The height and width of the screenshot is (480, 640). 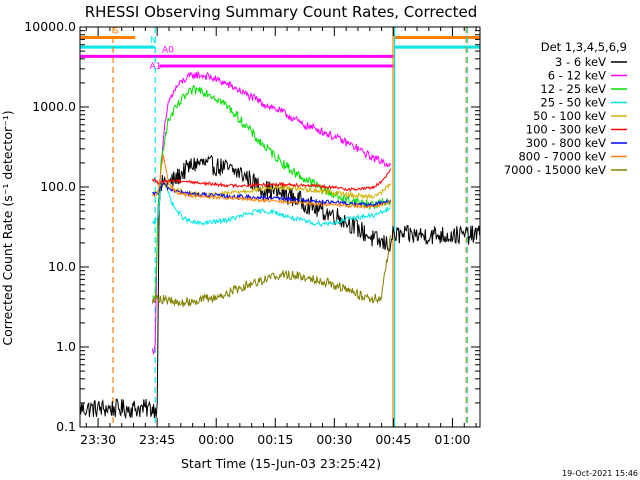 What do you see at coordinates (66, 346) in the screenshot?
I see `y-tick-label: 1.0` at bounding box center [66, 346].